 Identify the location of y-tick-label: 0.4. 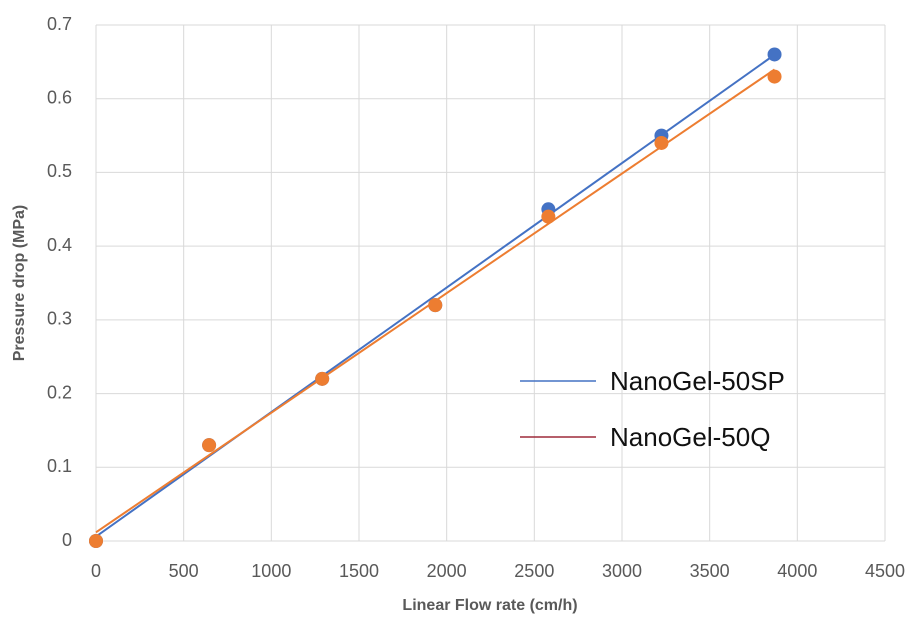
(59, 245).